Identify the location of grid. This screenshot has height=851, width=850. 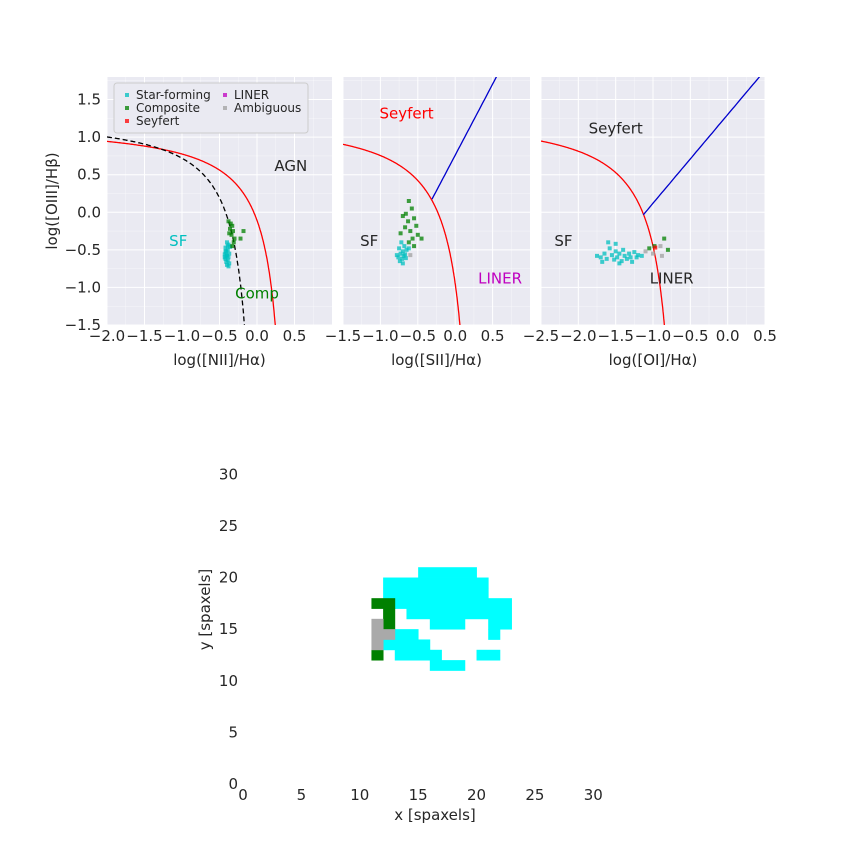
(436, 201).